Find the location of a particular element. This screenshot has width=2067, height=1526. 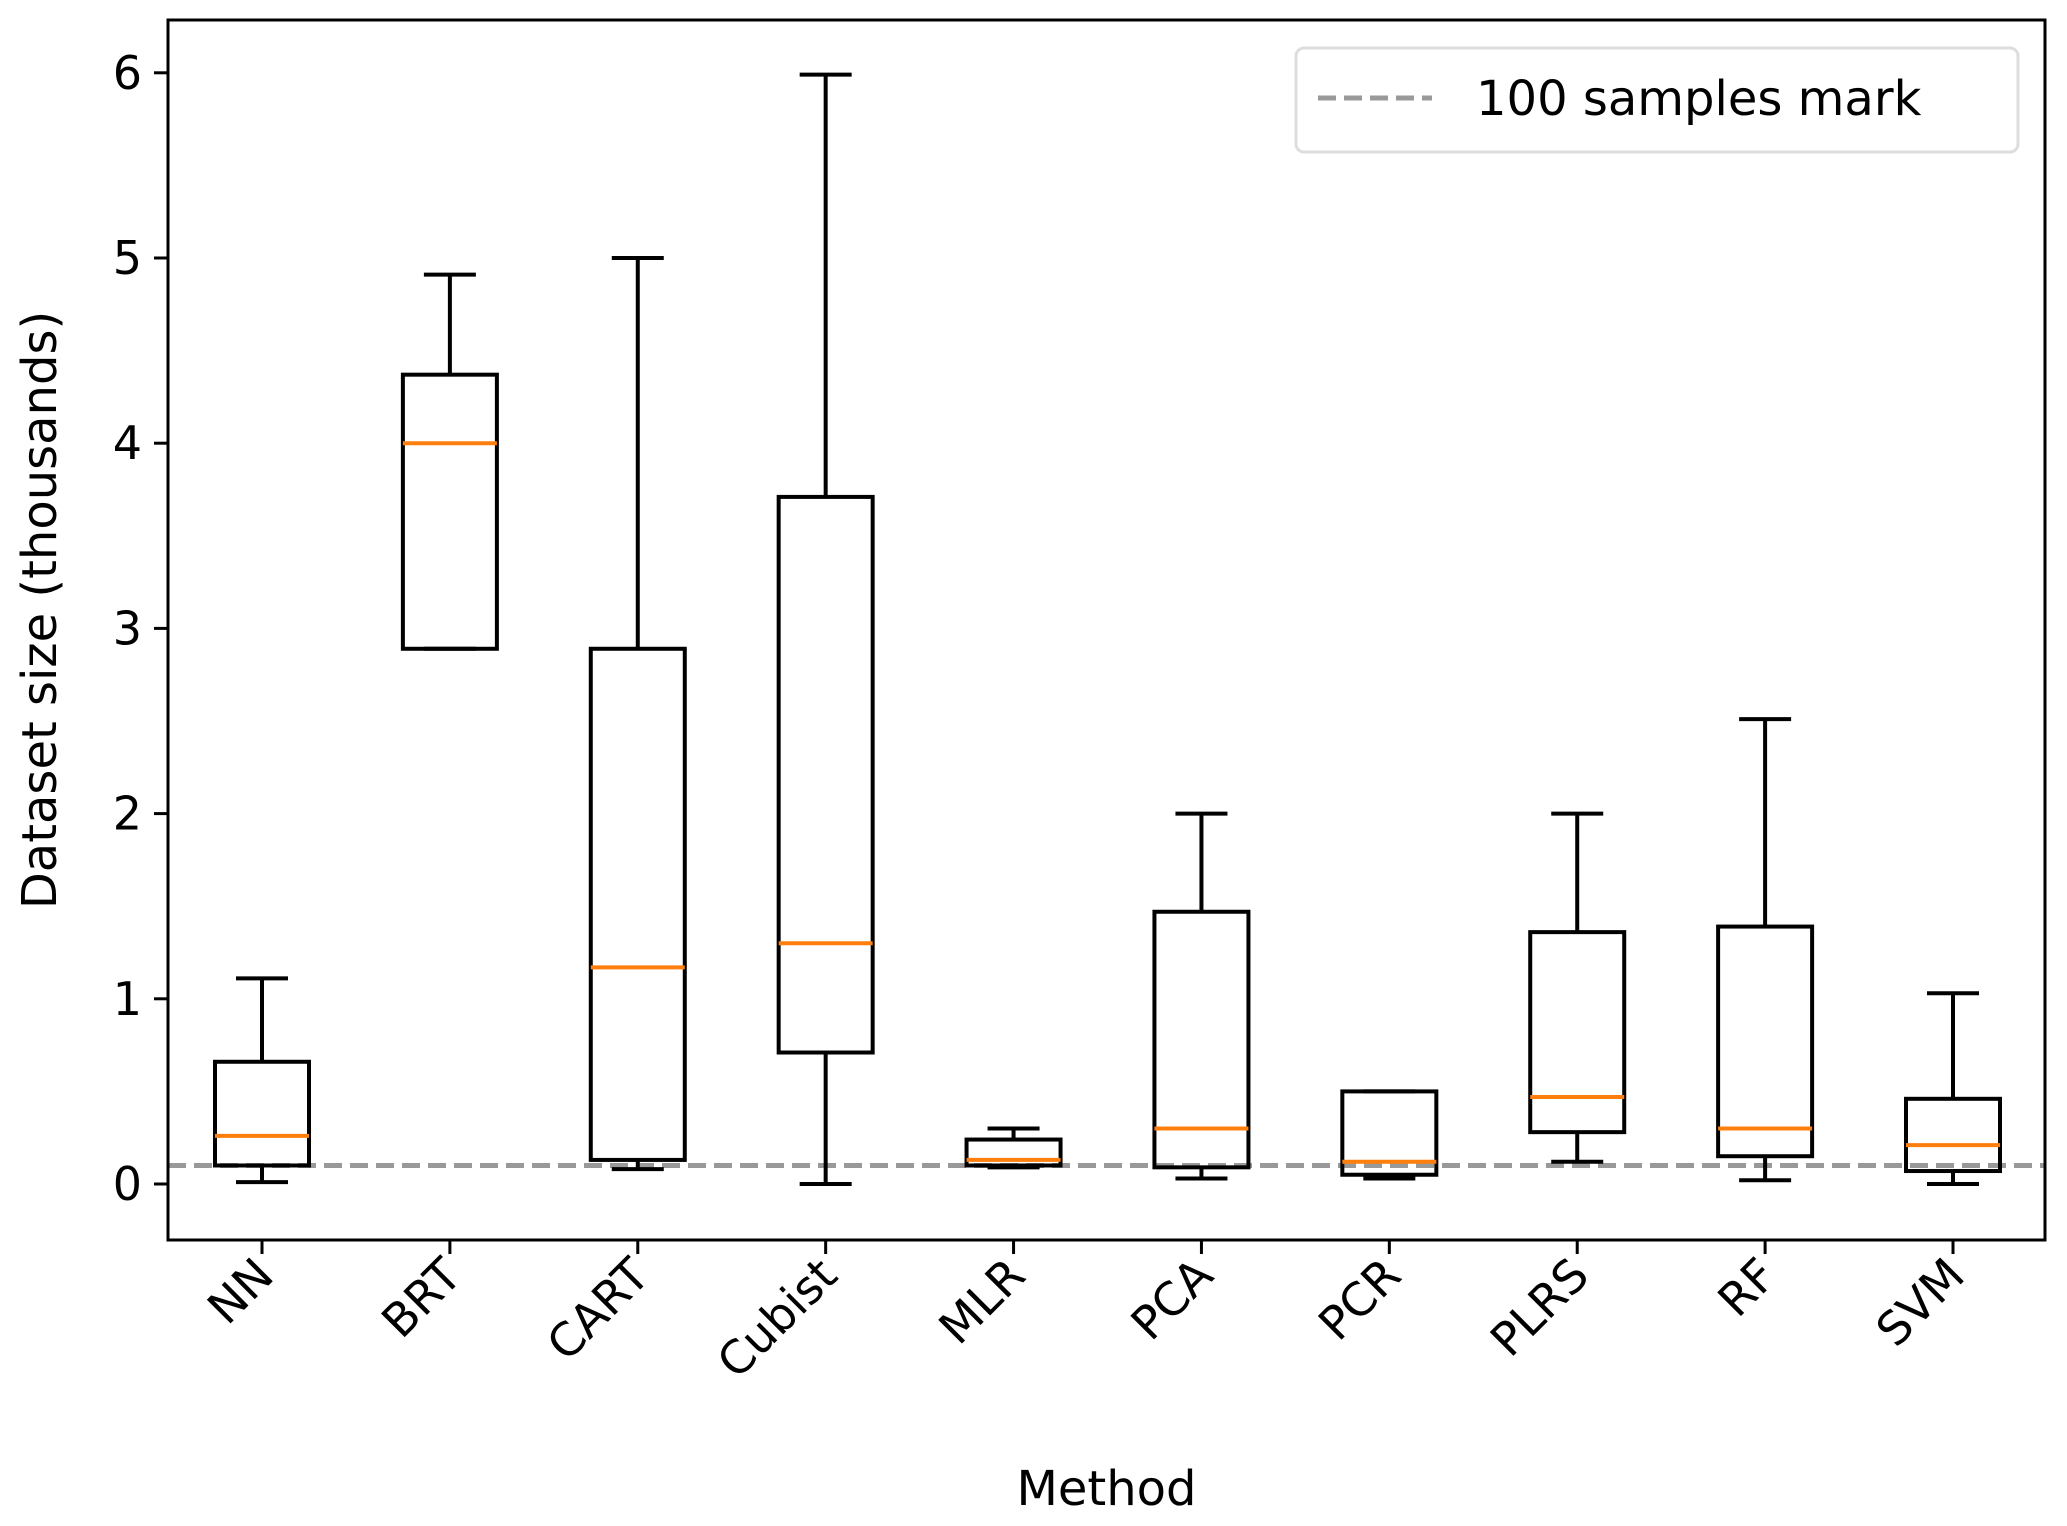

y-tick-label: 3 is located at coordinates (127, 628).